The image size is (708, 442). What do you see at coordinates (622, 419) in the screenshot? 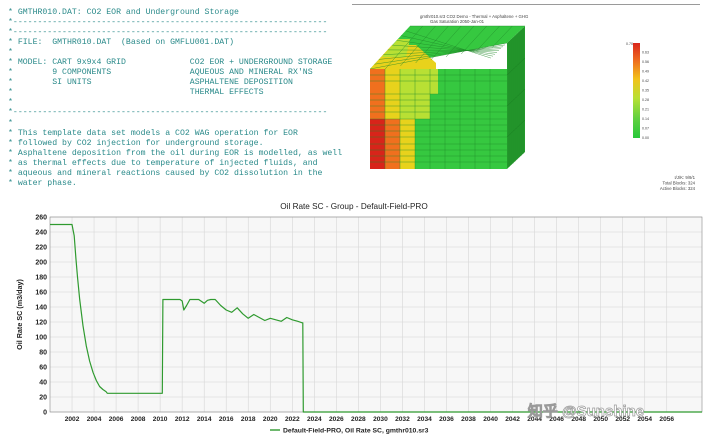
I see `x-tick-label: 2052` at bounding box center [622, 419].